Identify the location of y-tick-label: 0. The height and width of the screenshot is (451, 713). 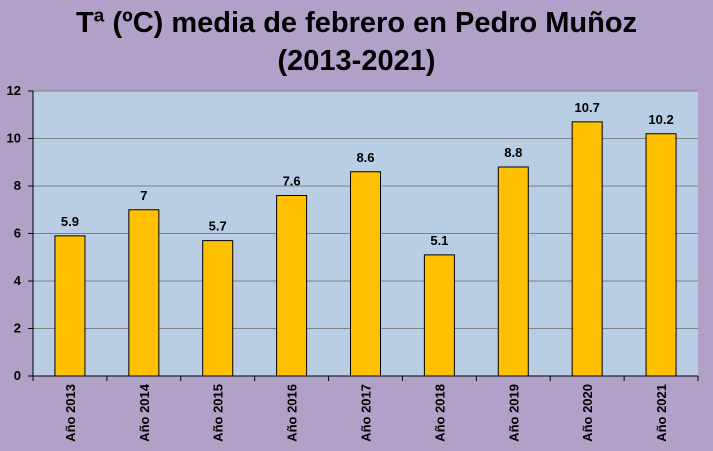
(17, 375).